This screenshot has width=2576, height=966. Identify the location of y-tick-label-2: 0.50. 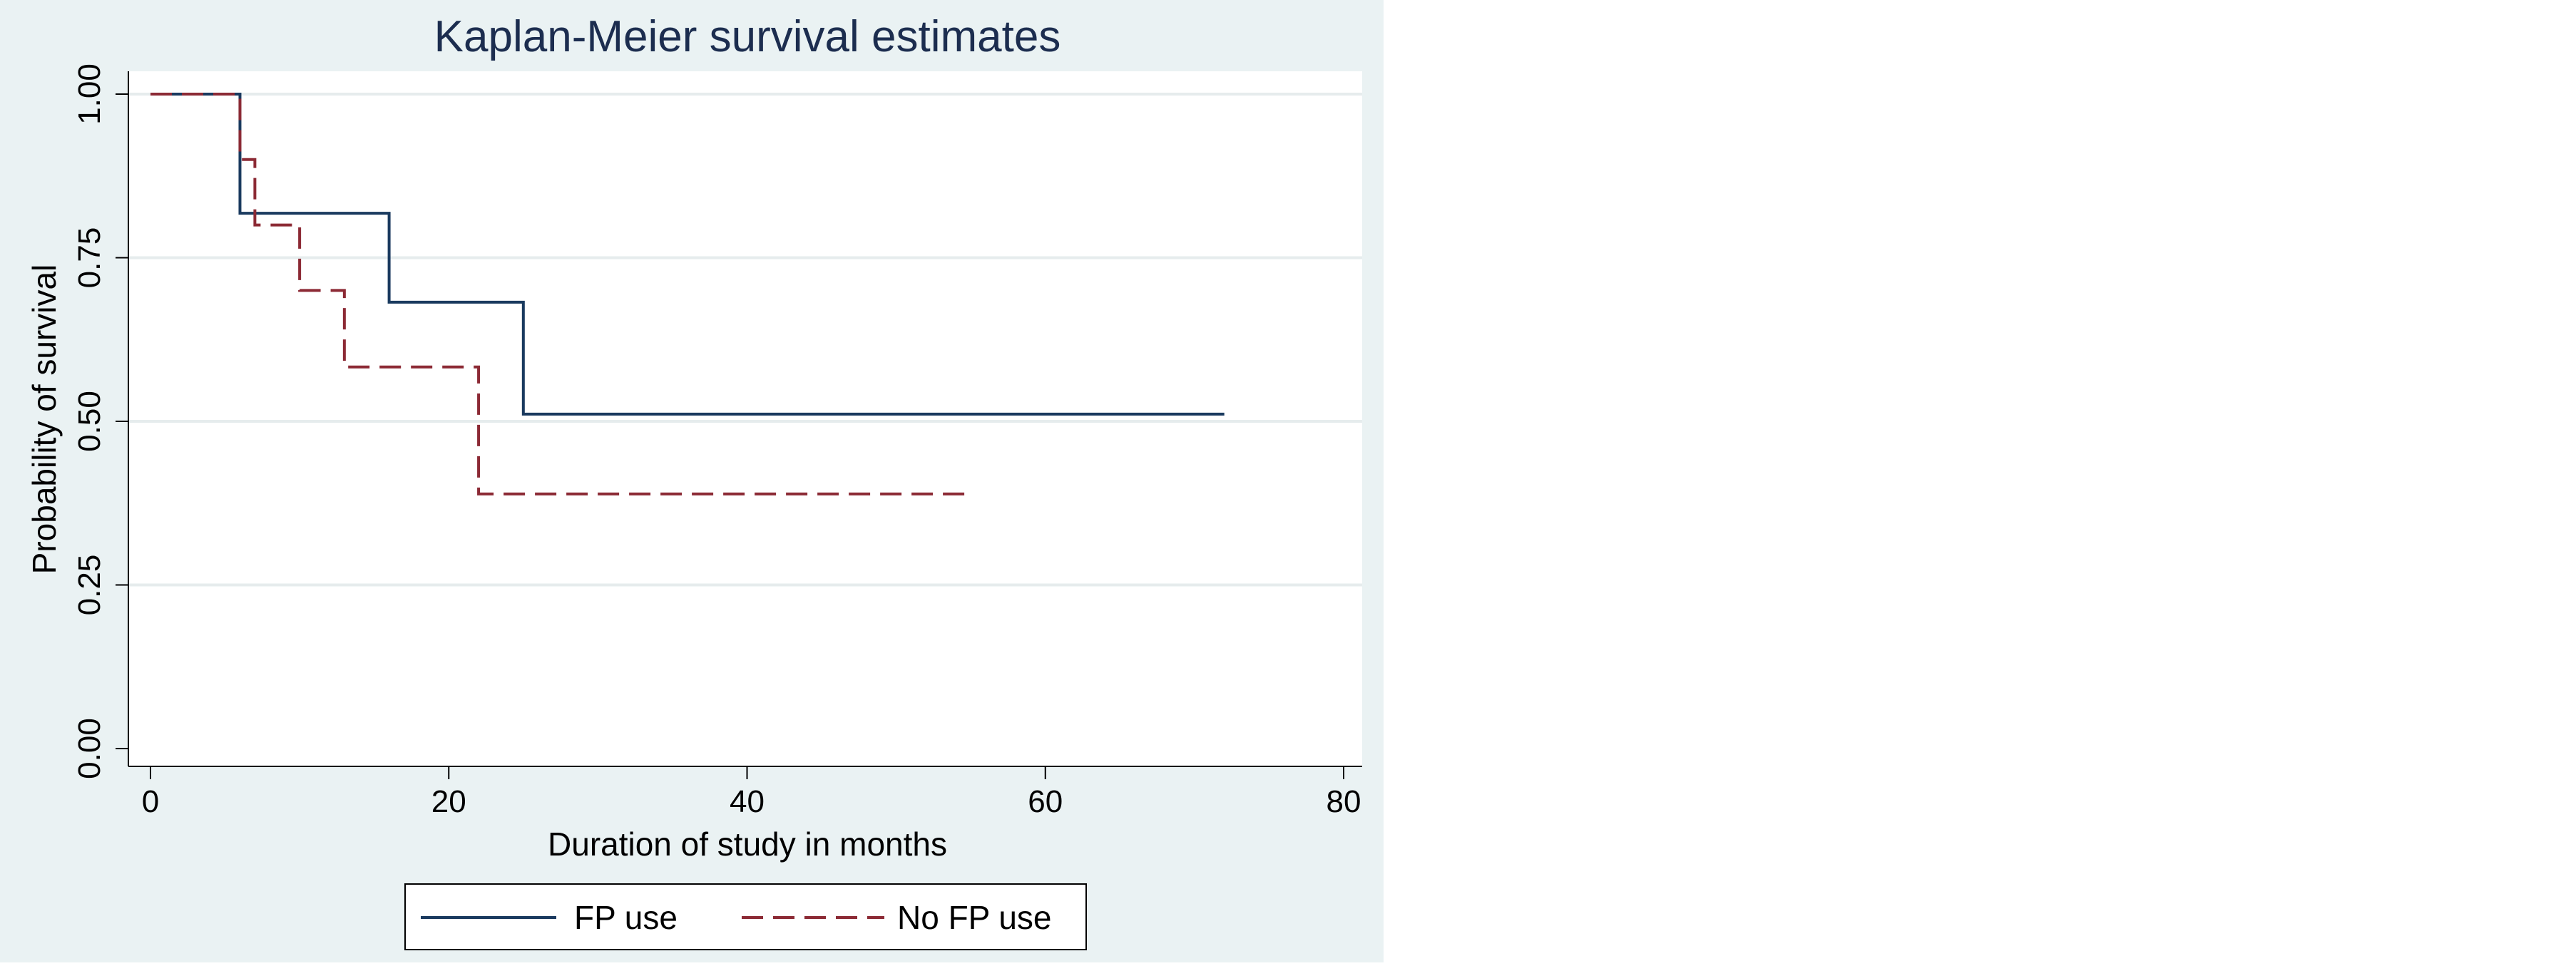
(90, 421).